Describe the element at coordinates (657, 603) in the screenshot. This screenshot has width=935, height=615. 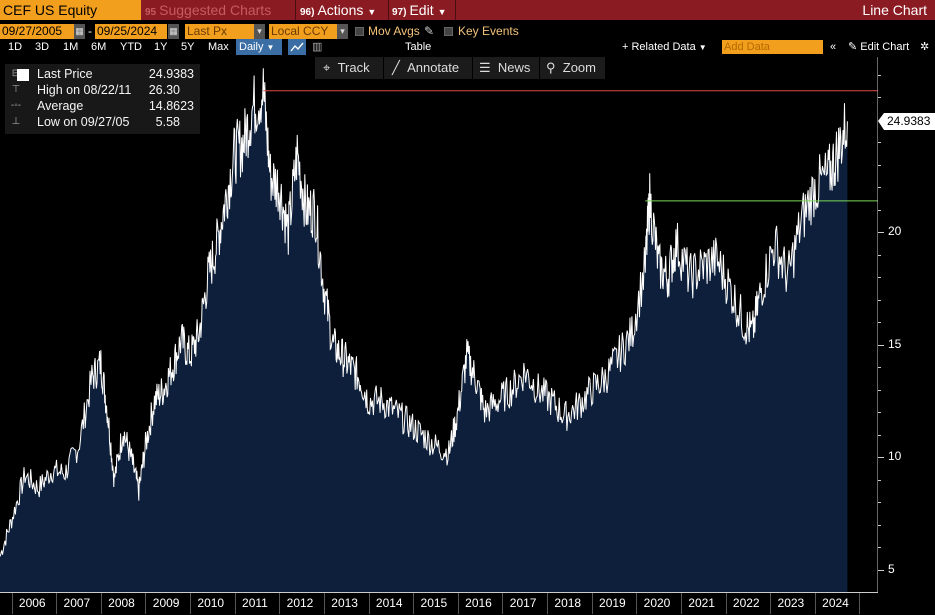
I see `x-tick-label: 2020` at that location.